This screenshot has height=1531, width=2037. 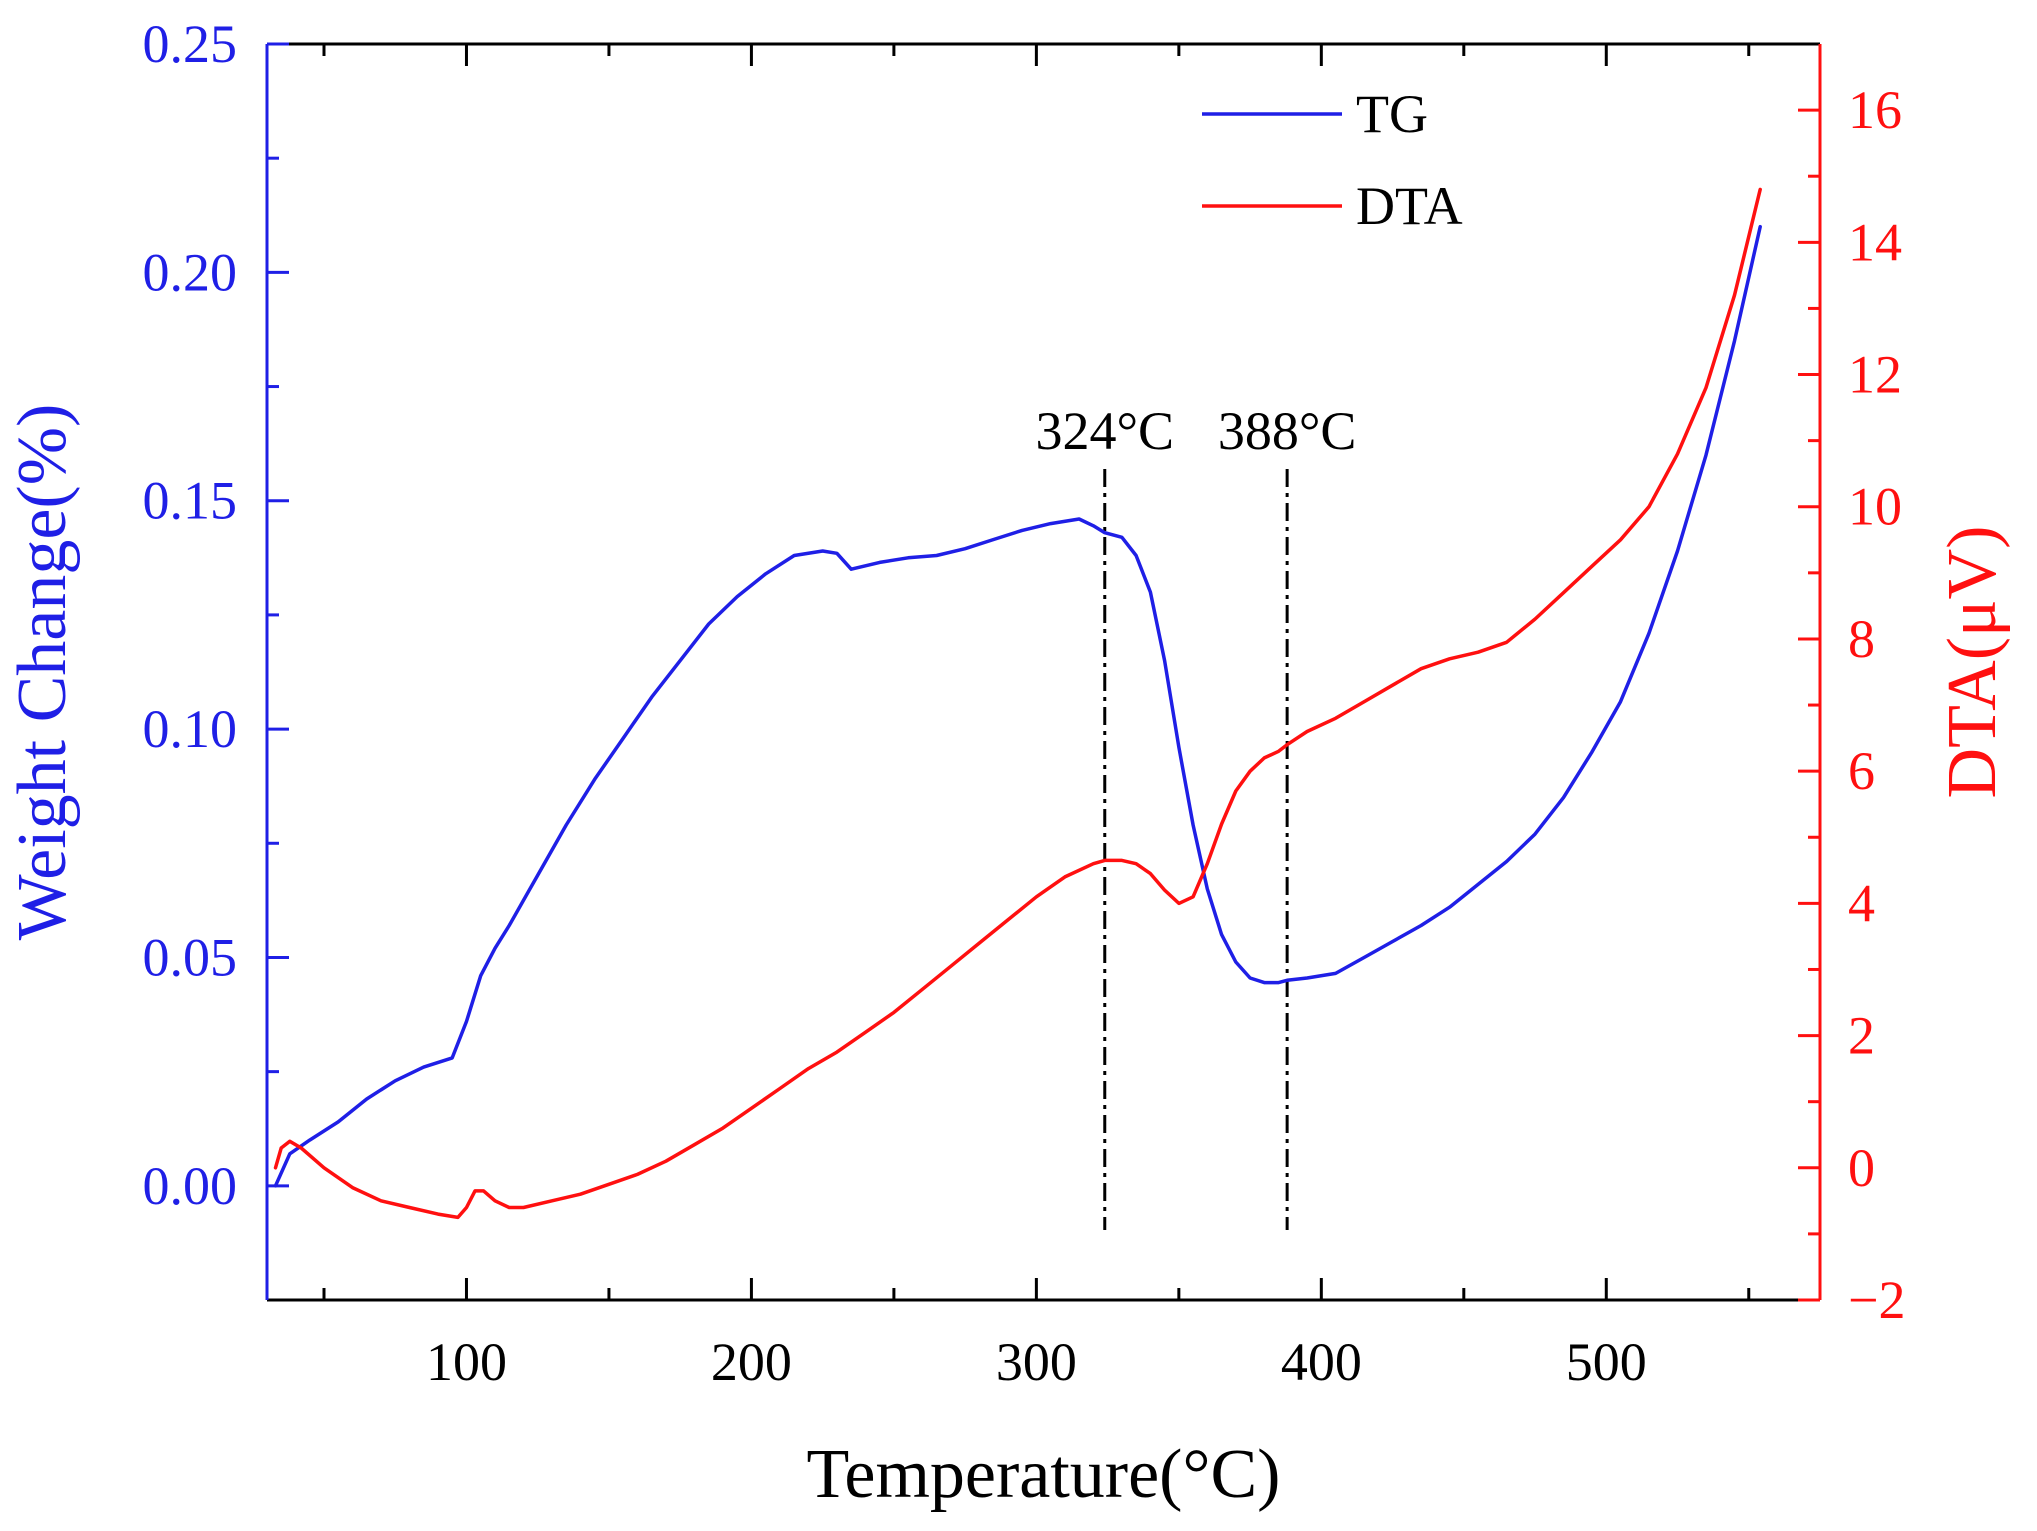 What do you see at coordinates (751, 1362) in the screenshot?
I see `x-tick-label: 200` at bounding box center [751, 1362].